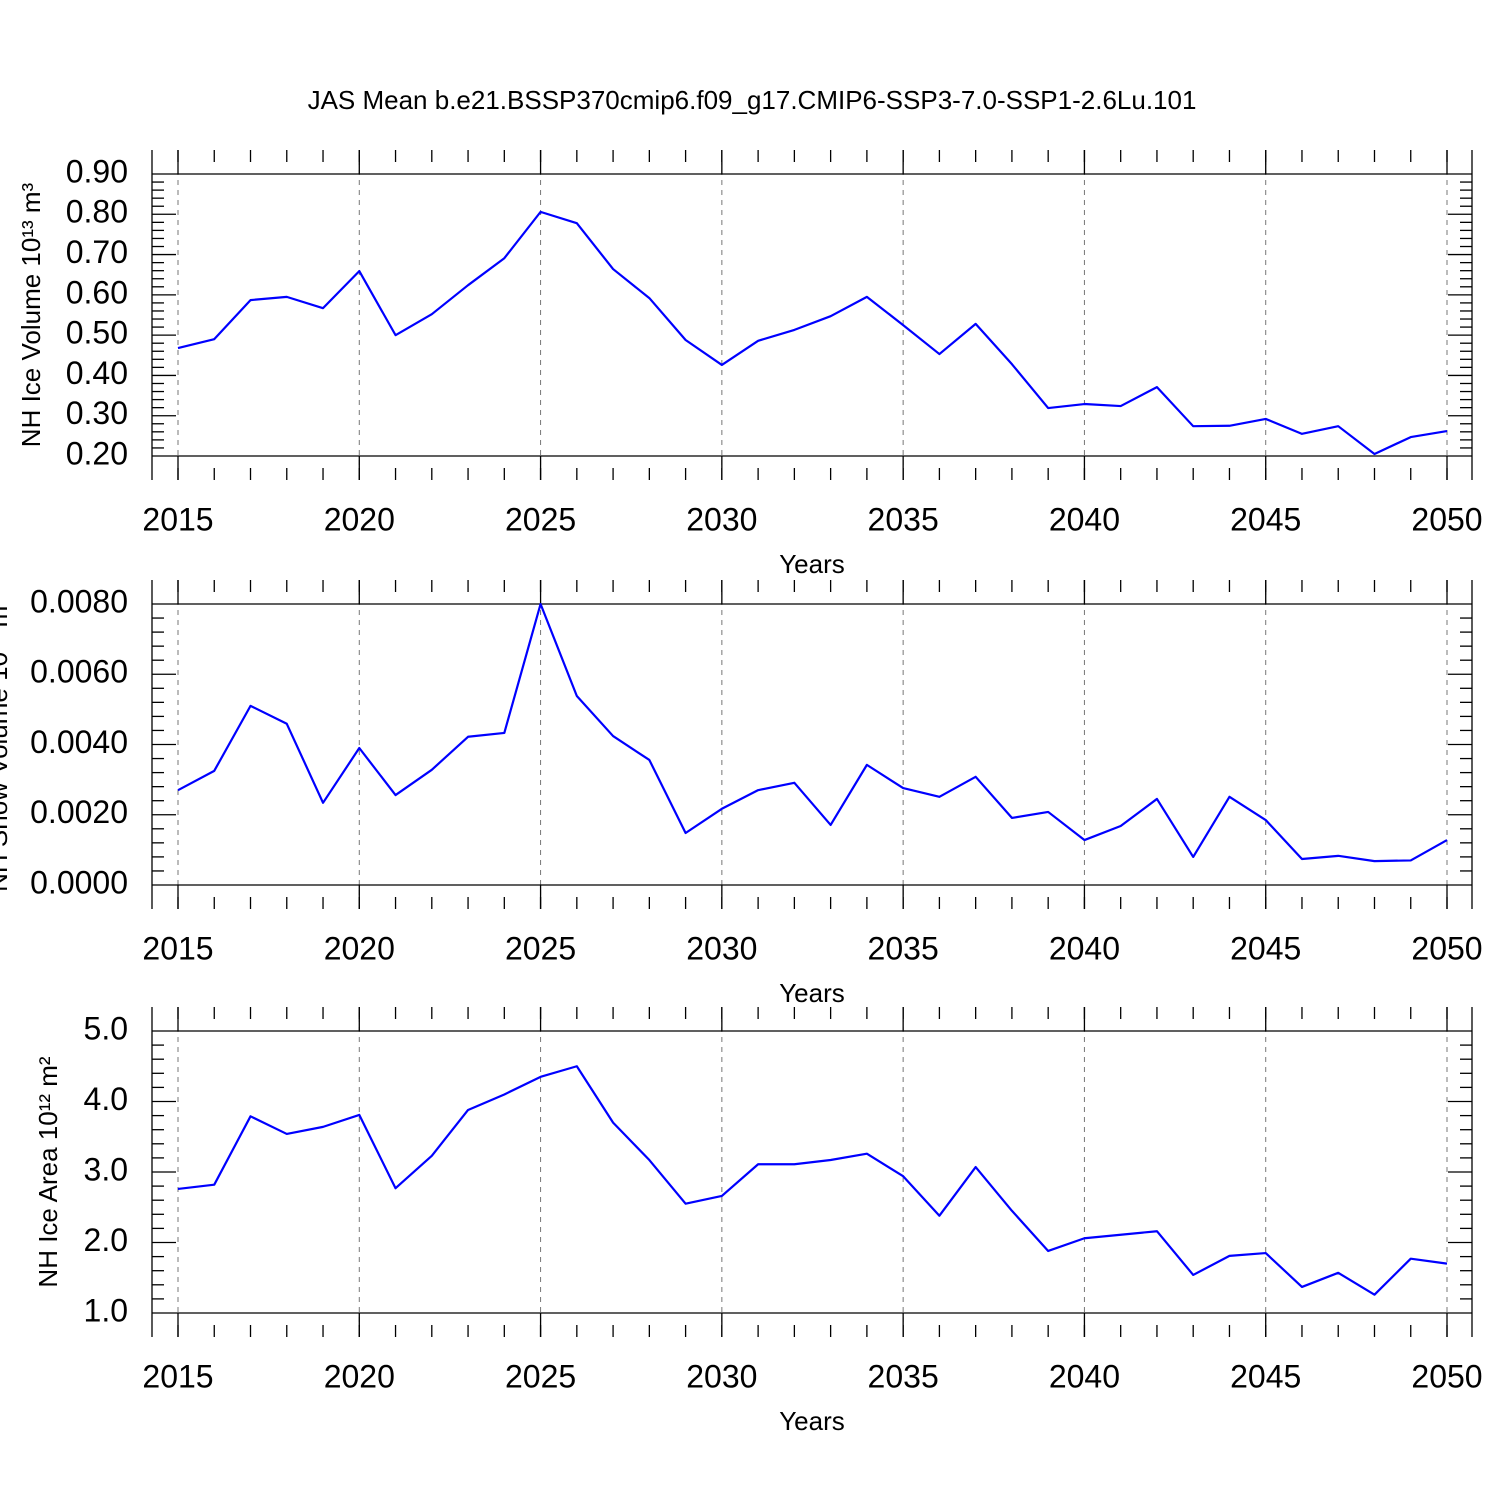 The height and width of the screenshot is (1500, 1500). Describe the element at coordinates (79, 742) in the screenshot. I see `y-tick-label: 0.0040` at that location.